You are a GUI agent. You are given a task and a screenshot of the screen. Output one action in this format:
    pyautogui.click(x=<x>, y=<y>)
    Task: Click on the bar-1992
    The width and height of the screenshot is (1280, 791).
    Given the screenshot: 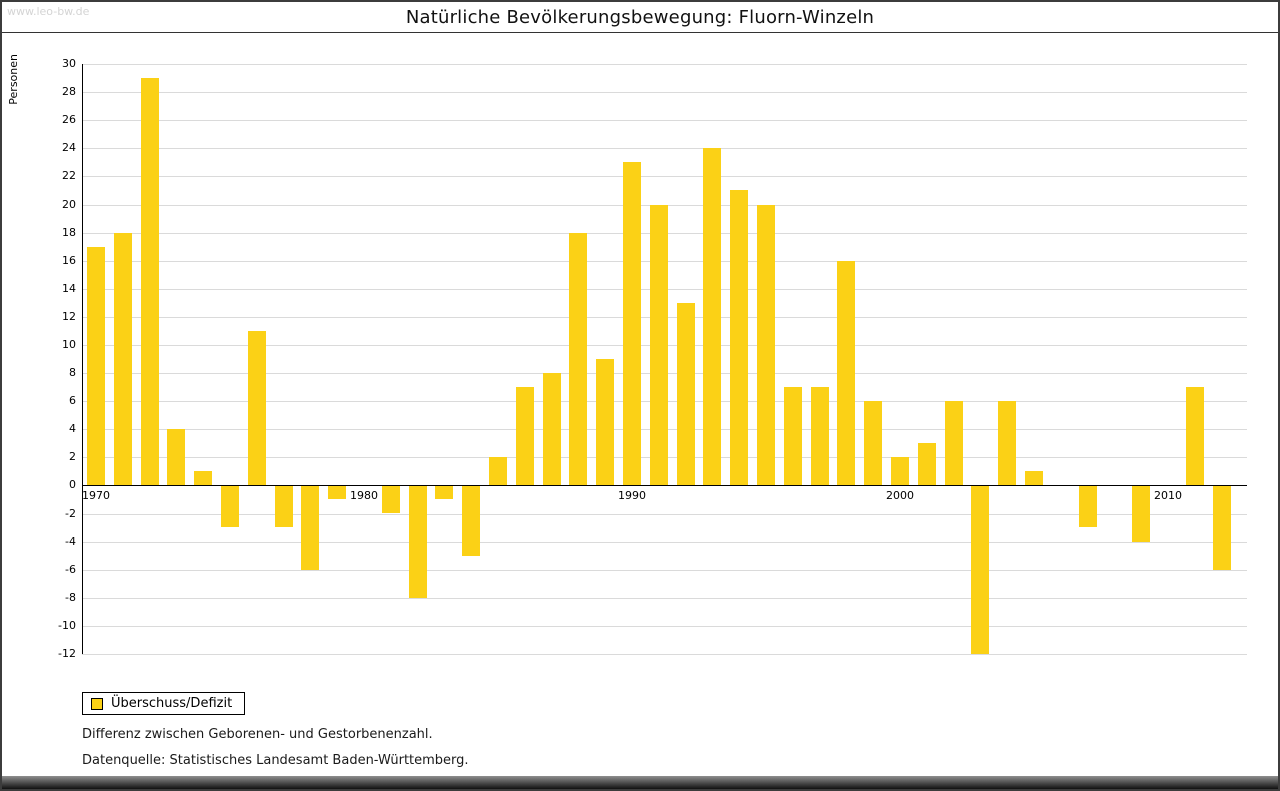 What is the action you would take?
    pyautogui.click(x=685, y=394)
    